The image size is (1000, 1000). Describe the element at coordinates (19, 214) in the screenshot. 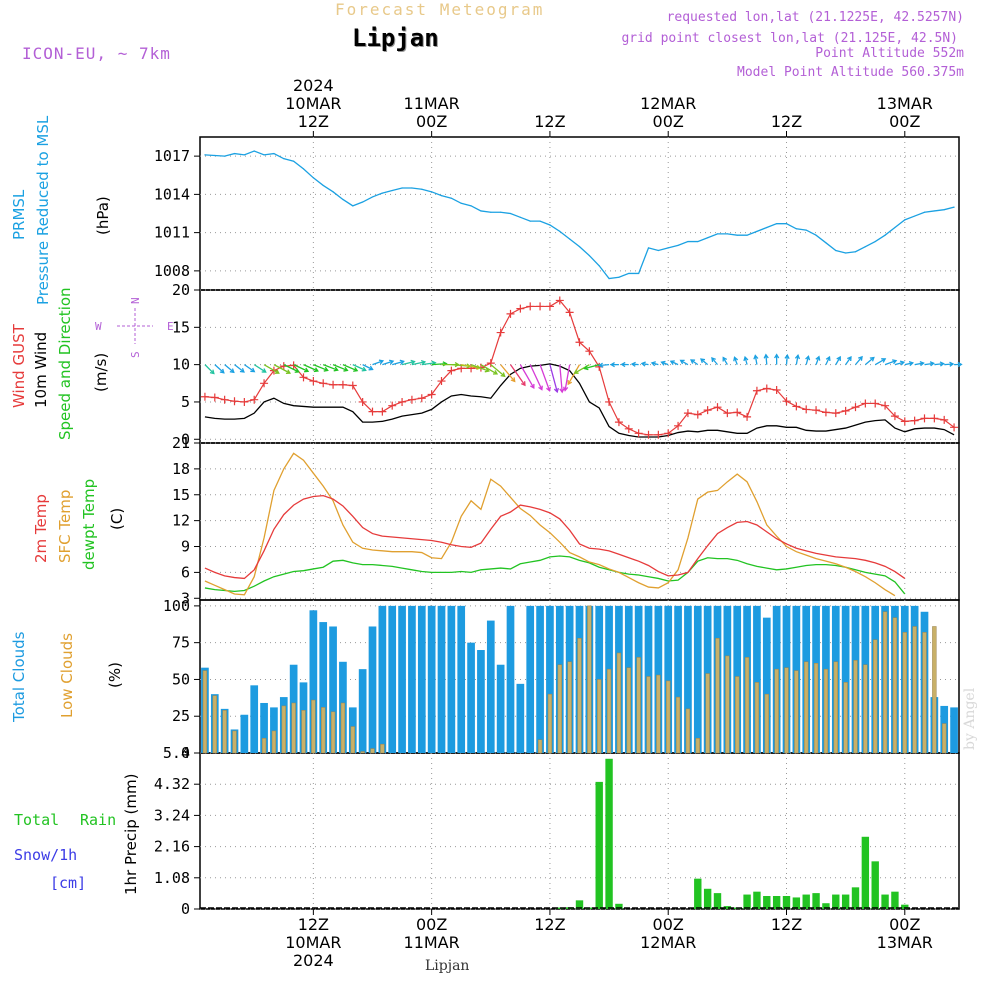

I see `pressure-label-1: PRMSL` at that location.